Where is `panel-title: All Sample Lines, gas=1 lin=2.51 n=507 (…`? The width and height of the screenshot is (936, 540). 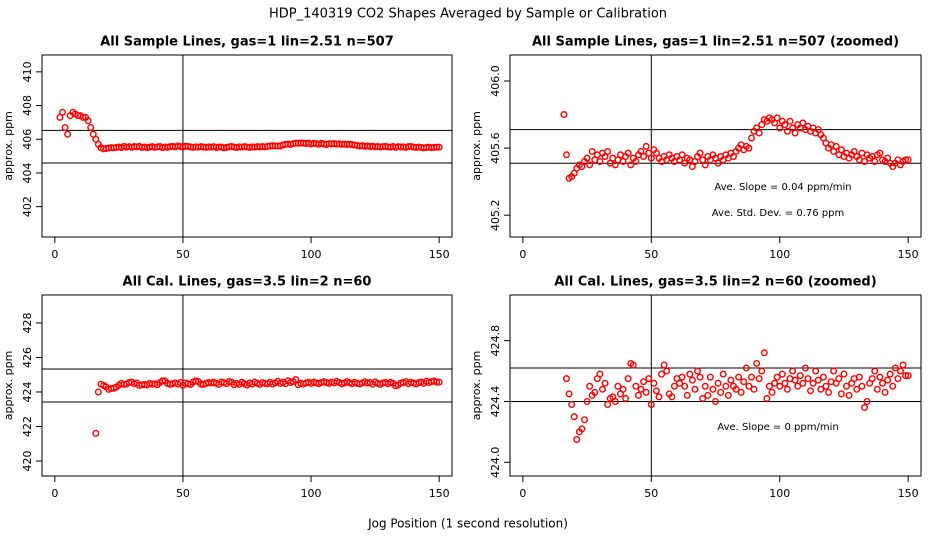
panel-title: All Sample Lines, gas=1 lin=2.51 n=507 (… is located at coordinates (715, 42).